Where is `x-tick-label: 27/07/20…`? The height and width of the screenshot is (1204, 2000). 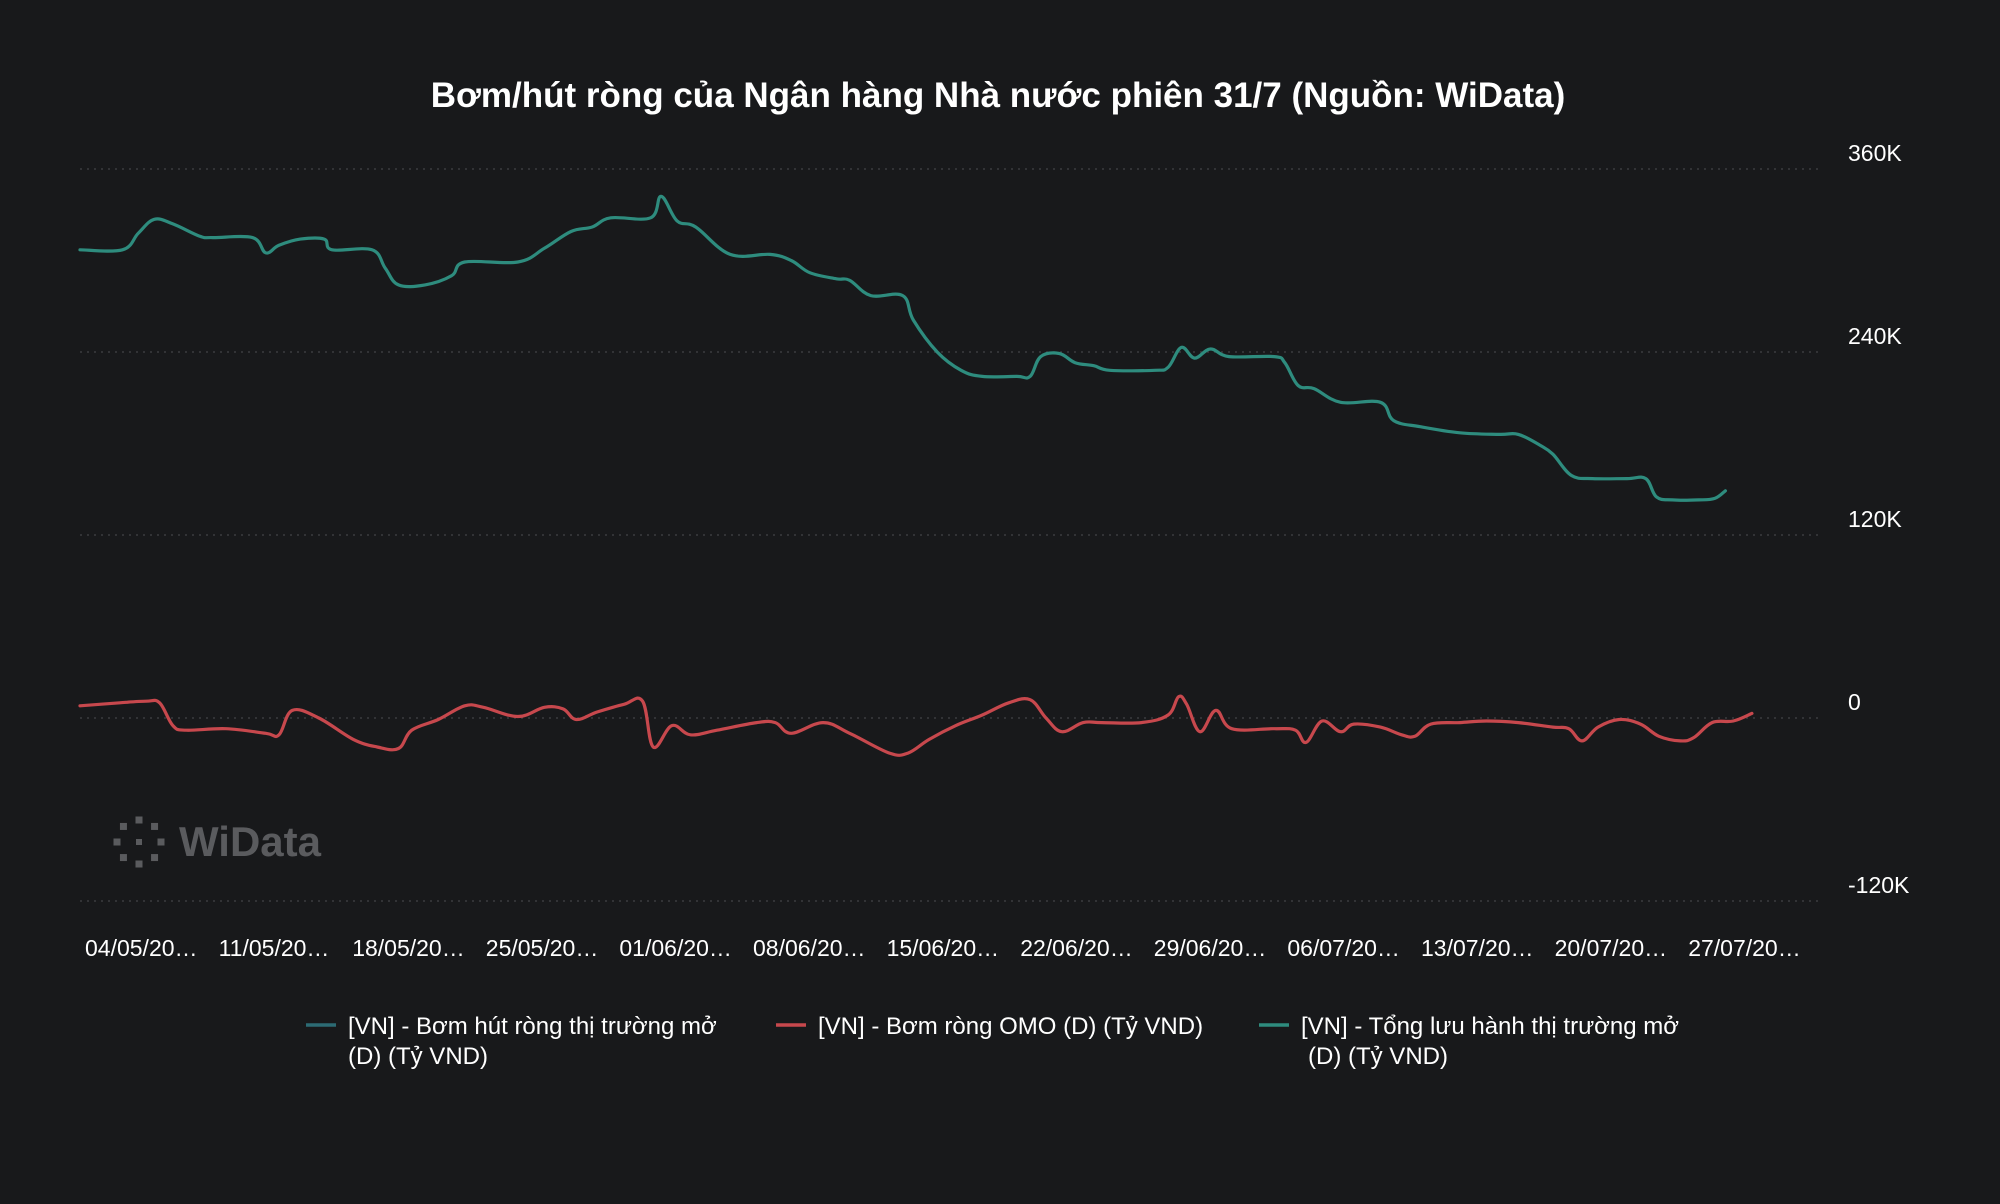 x-tick-label: 27/07/20… is located at coordinates (1744, 948).